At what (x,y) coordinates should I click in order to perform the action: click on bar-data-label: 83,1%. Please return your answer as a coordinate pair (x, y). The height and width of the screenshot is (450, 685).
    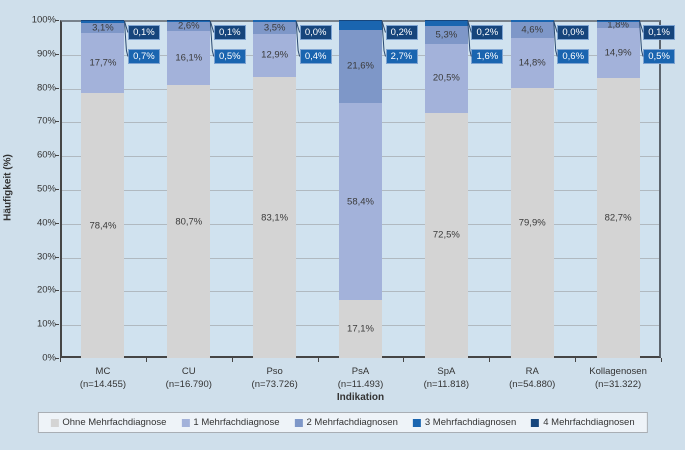
    Looking at the image, I should click on (275, 218).